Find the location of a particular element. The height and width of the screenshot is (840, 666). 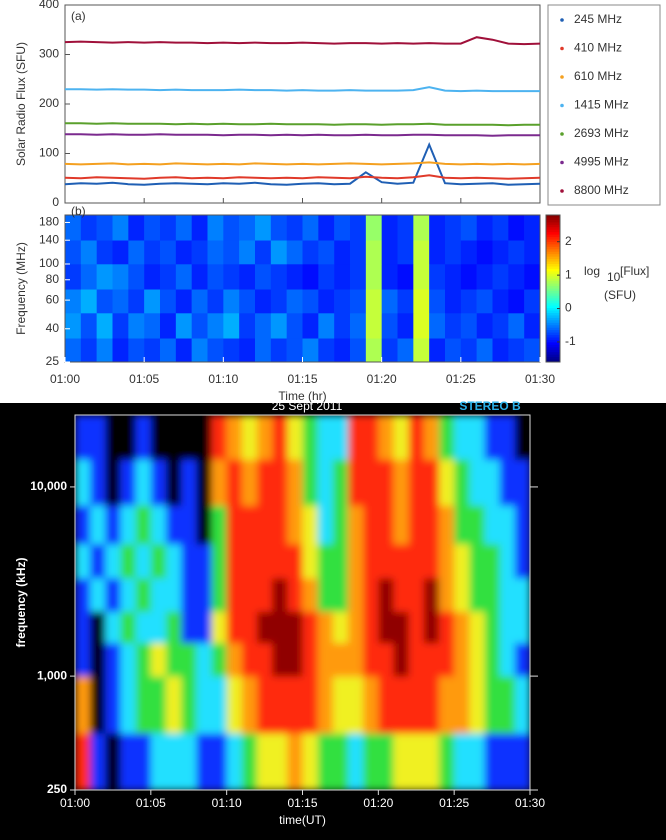

y-axis-label: frequency (kHz) is located at coordinates (21, 602).